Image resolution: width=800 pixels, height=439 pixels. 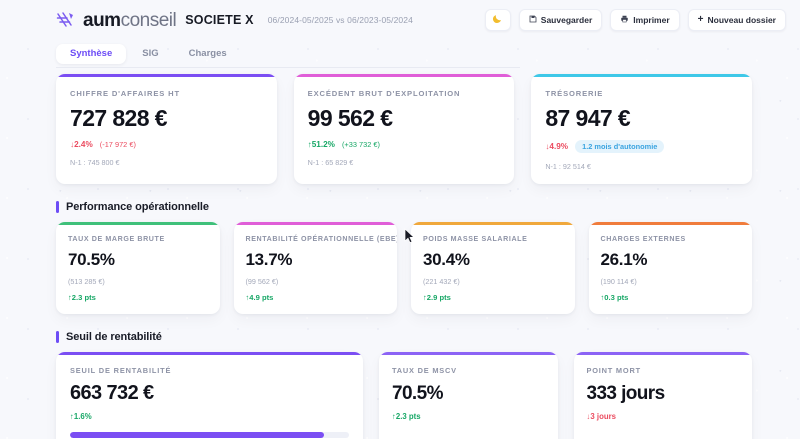 What do you see at coordinates (614, 298) in the screenshot?
I see `kpi-delta-points: ↑0.3 pts` at bounding box center [614, 298].